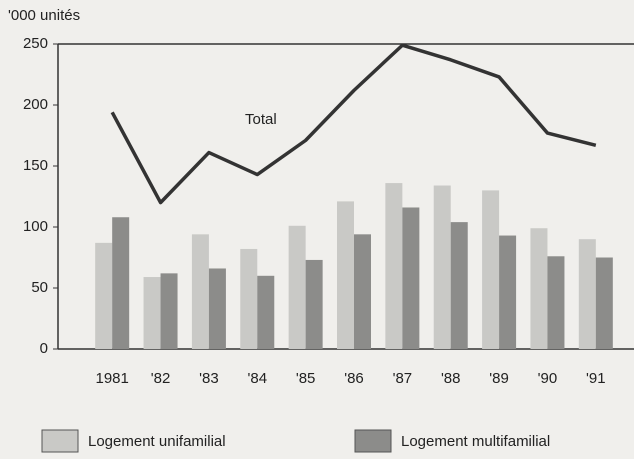 This screenshot has height=459, width=634. I want to click on x-tick-label: 1981, so click(111, 378).